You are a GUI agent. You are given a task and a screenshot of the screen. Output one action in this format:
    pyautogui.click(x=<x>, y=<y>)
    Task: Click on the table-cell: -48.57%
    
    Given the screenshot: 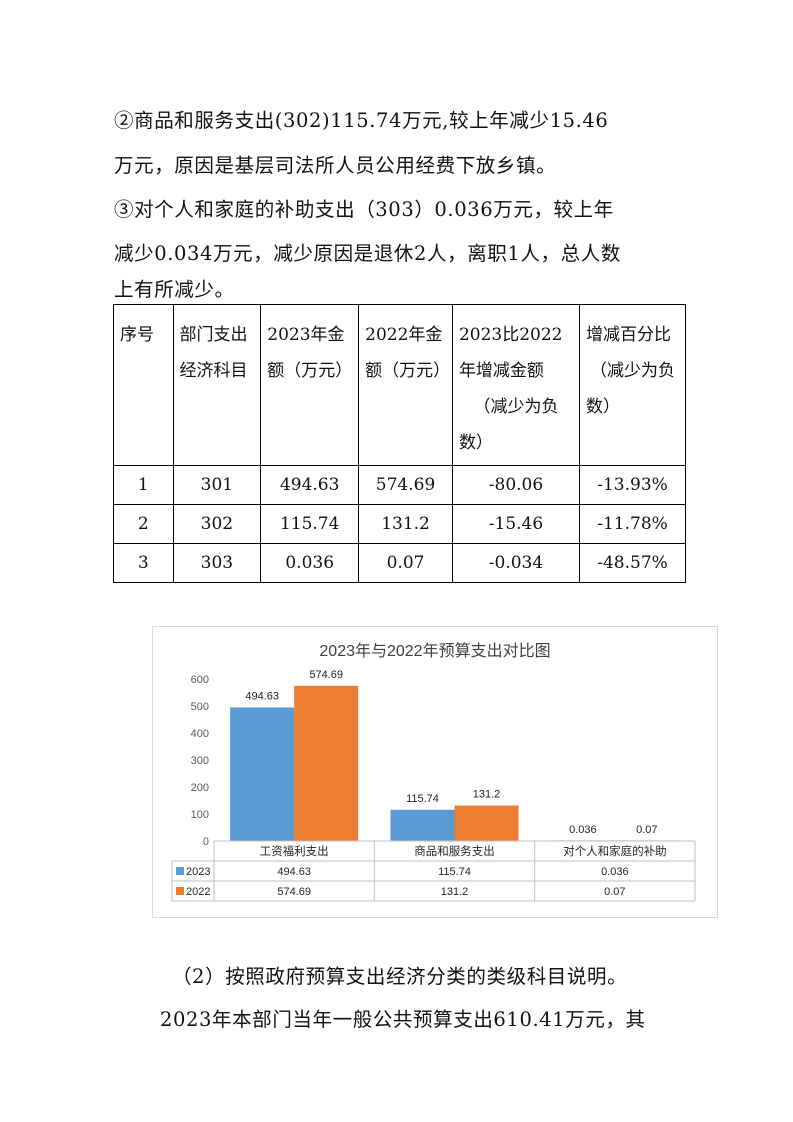 What is the action you would take?
    pyautogui.click(x=632, y=563)
    